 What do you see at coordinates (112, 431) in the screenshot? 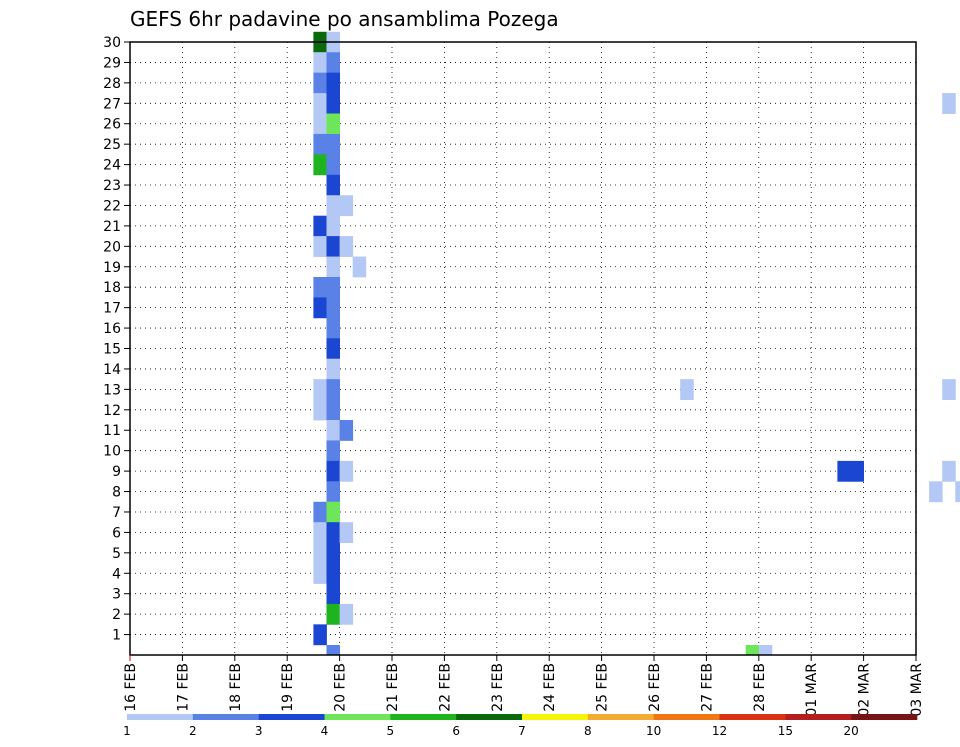
I see `y-tick-label: 11` at bounding box center [112, 431].